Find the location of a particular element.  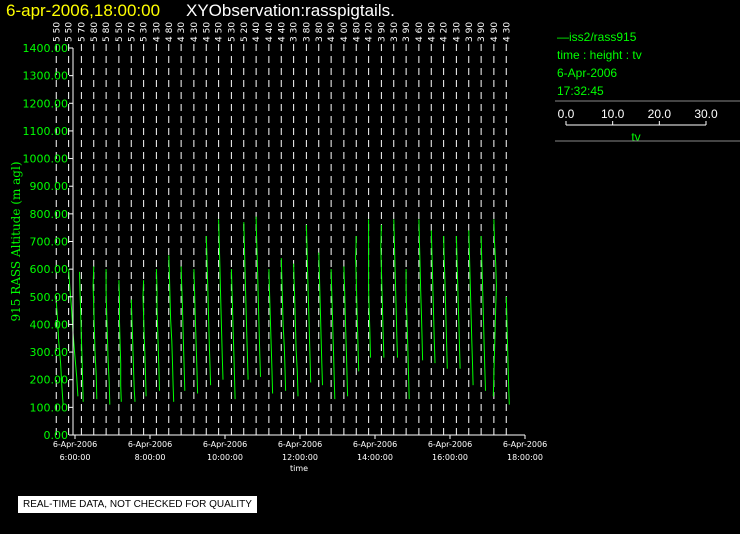

y-axis-label: 915 RASS Altitude (m agl) is located at coordinates (16, 241).